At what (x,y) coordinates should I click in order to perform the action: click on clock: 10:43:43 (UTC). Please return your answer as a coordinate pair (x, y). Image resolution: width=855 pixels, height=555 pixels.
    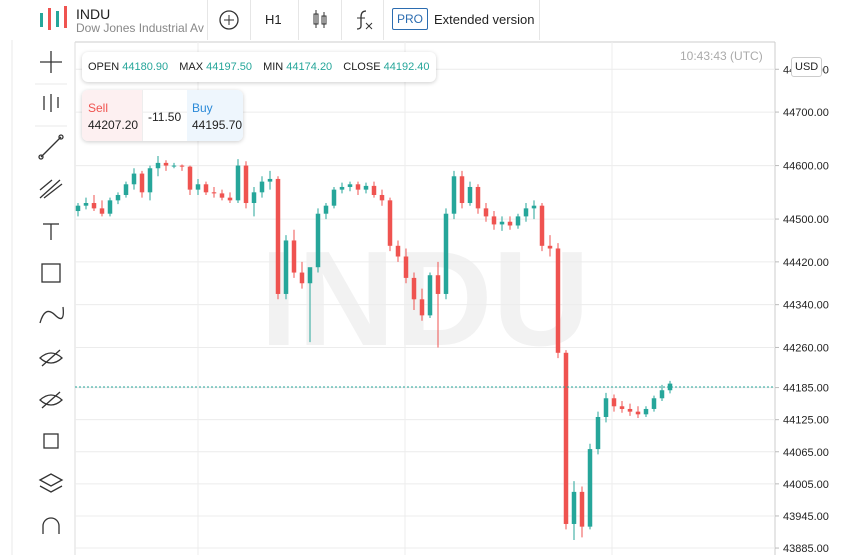
    Looking at the image, I should click on (721, 56).